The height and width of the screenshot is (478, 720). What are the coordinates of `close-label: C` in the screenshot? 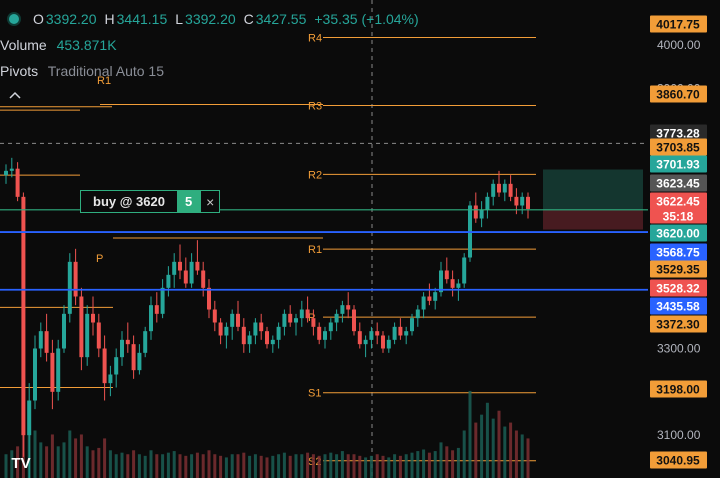 It's located at (248, 19).